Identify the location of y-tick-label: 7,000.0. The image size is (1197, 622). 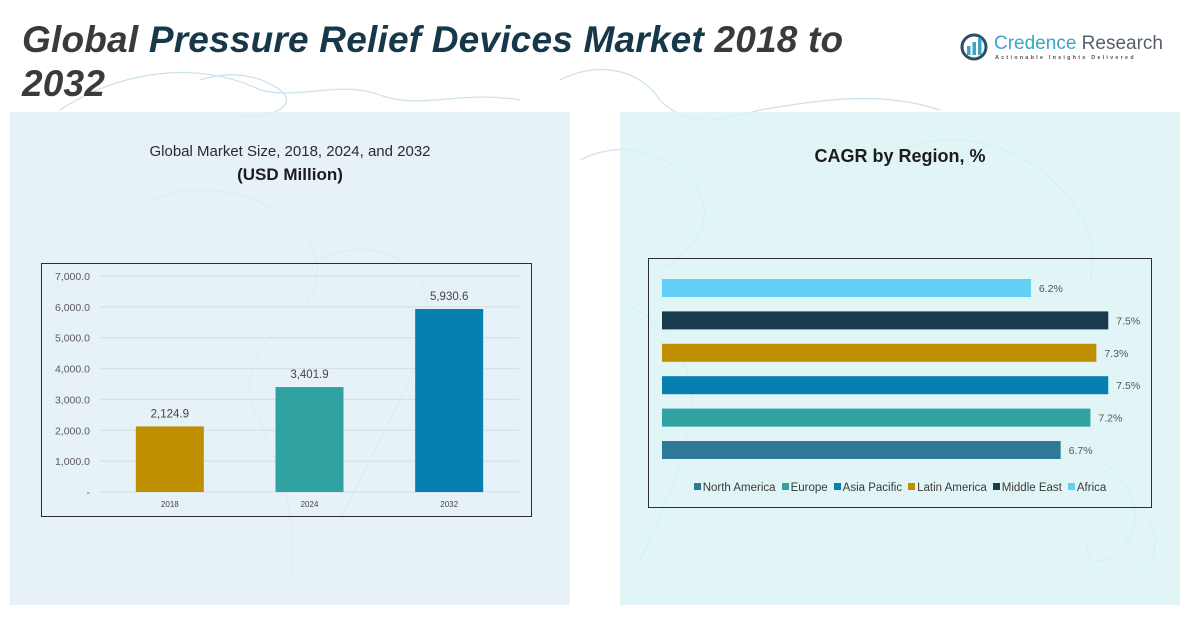
(72, 277).